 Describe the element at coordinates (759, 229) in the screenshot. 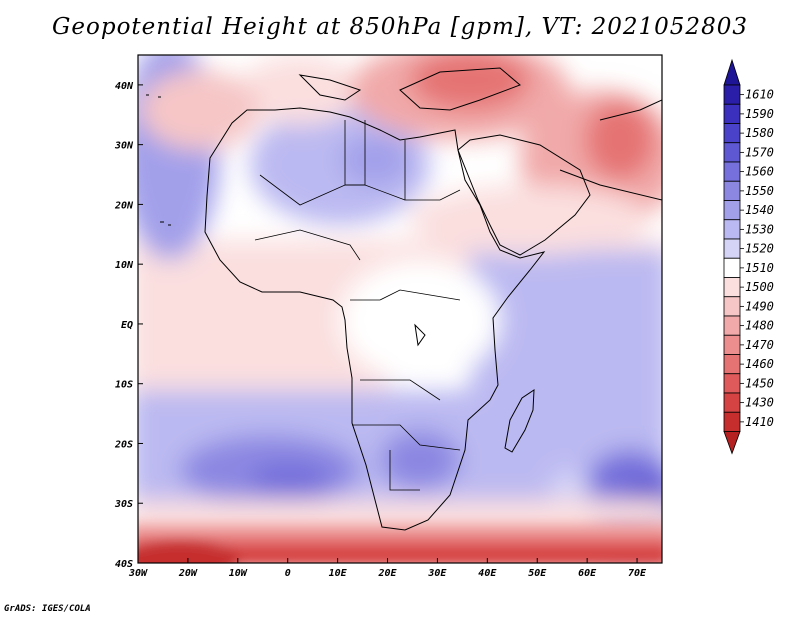

I see `colorbar-label: 1530` at that location.